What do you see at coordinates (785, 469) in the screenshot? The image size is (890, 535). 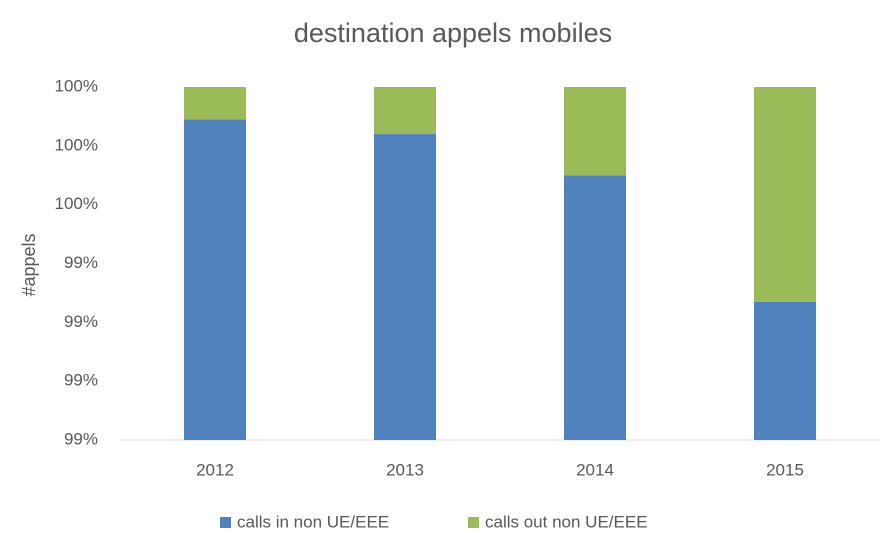 I see `x-tick-label: 2015` at bounding box center [785, 469].